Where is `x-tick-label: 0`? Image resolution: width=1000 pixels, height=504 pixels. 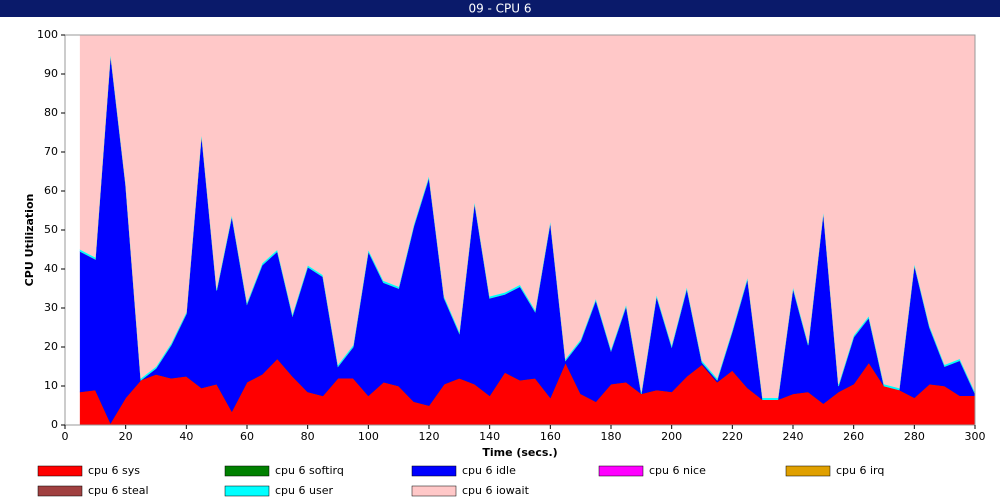 x-tick-label: 0 is located at coordinates (65, 436).